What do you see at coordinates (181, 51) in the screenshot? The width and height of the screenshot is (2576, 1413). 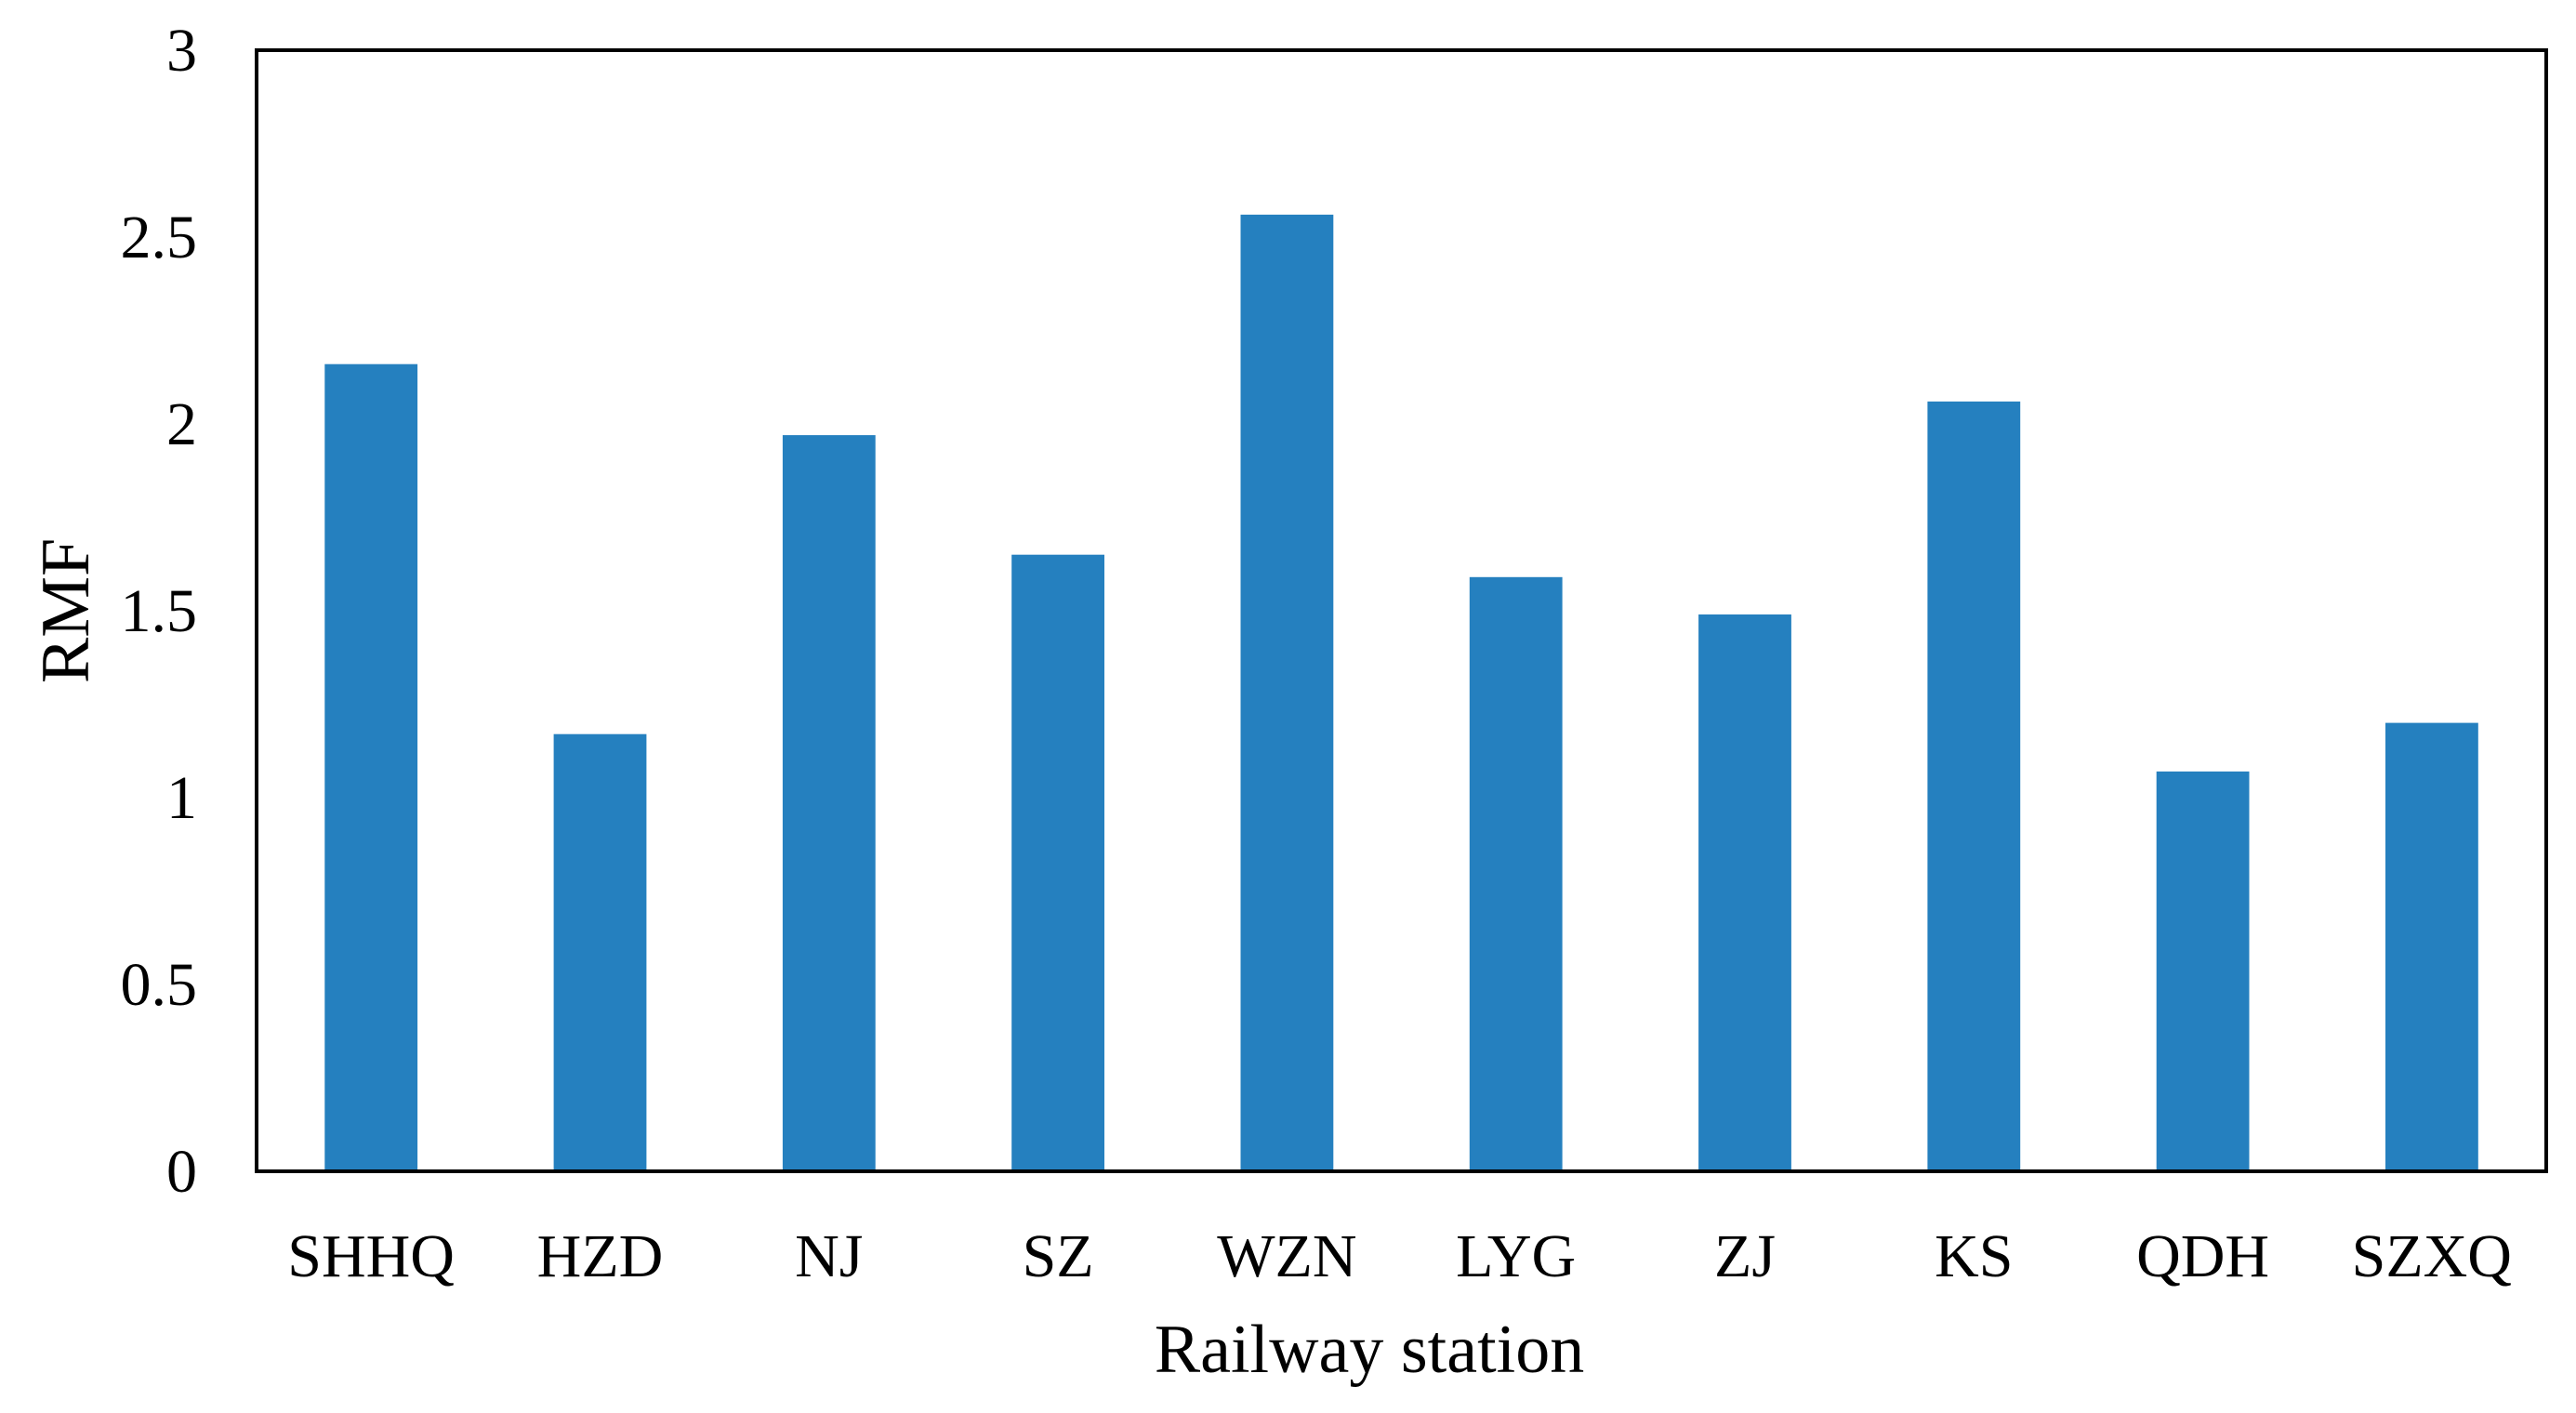 I see `y-tick-label: 3` at bounding box center [181, 51].